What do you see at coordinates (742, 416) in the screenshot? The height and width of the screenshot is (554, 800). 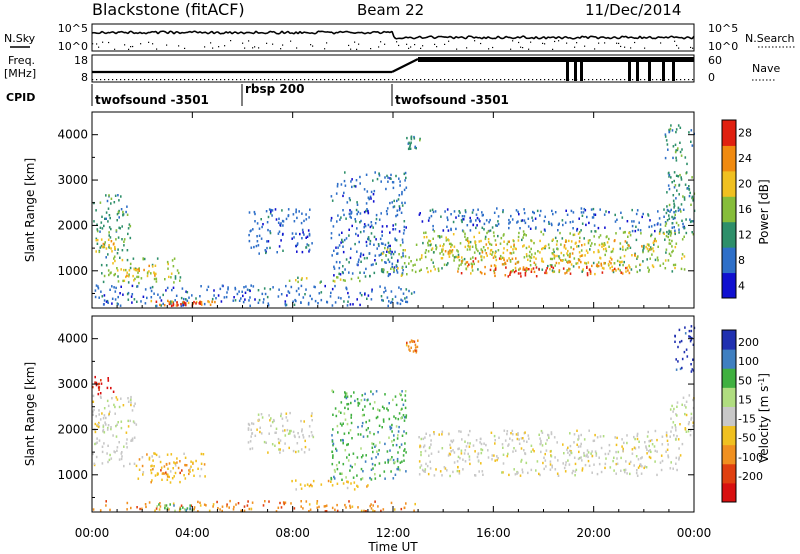 I see `velocity-colorbar: 200 100 50 15 -15 -50 -100 -200` at bounding box center [742, 416].